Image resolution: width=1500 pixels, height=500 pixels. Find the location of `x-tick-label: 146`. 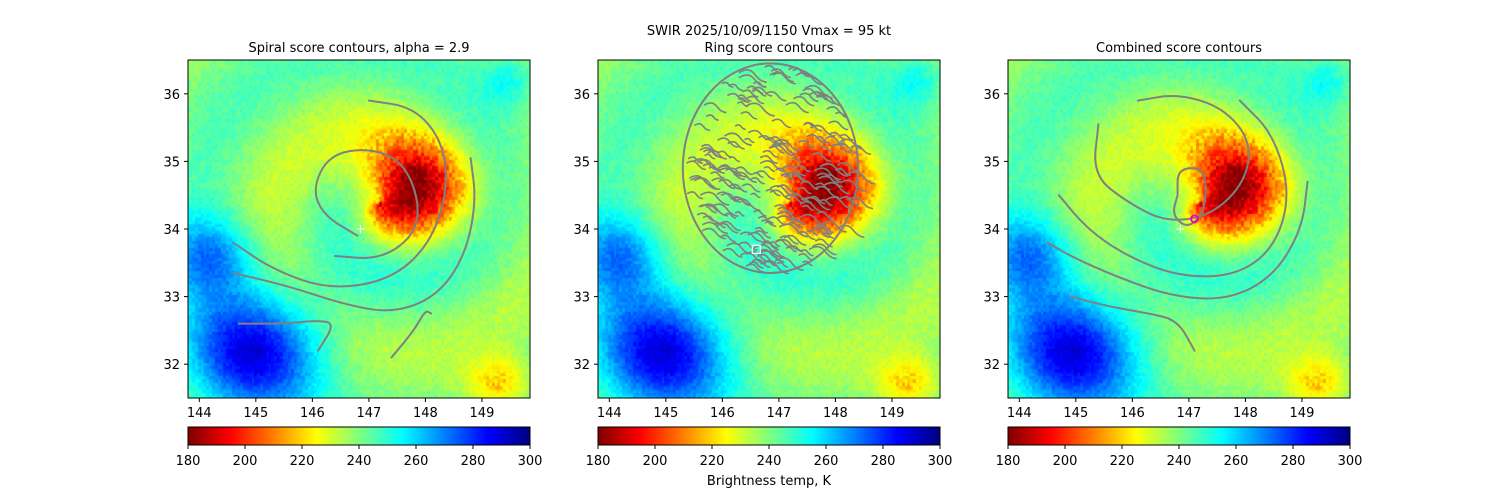

x-tick-label: 146 is located at coordinates (312, 413).